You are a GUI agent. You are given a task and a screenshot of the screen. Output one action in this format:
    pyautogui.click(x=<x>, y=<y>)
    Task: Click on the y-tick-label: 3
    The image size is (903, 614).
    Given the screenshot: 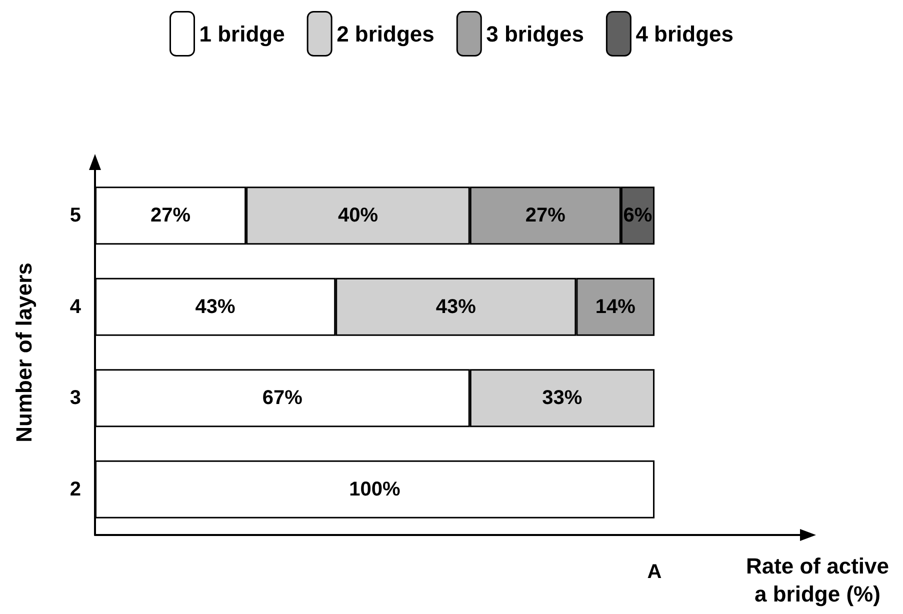 What is the action you would take?
    pyautogui.click(x=75, y=398)
    